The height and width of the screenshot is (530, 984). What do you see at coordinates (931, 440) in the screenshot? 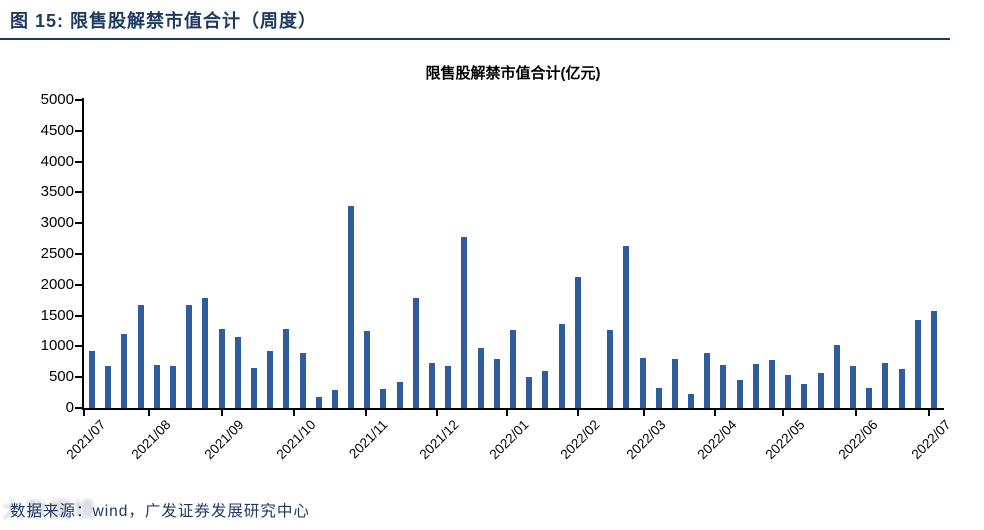
I see `x-axis-label: 2022/07` at bounding box center [931, 440].